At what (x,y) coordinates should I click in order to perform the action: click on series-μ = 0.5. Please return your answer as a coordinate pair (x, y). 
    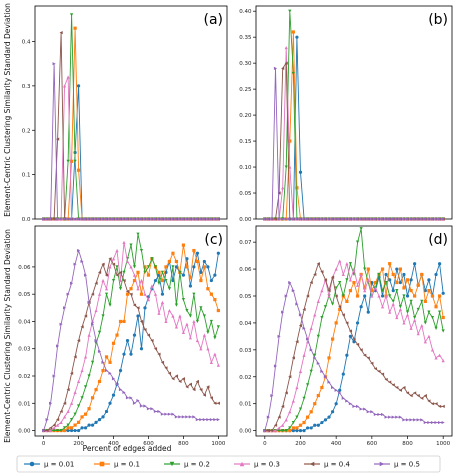
    Looking at the image, I should click on (354, 143).